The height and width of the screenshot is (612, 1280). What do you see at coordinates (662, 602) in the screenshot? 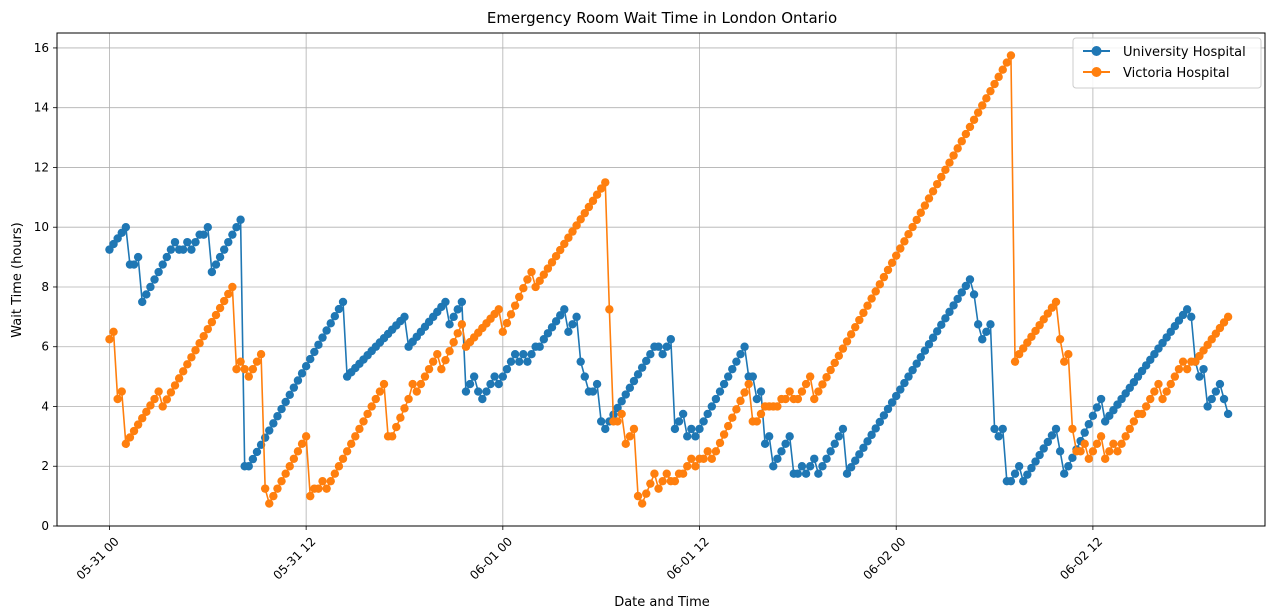
I see `x-axis-label: Date and Time` at bounding box center [662, 602].